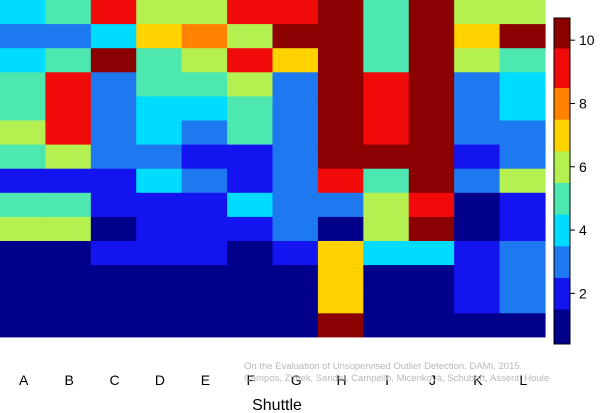  I want to click on x-tick-label: K, so click(478, 380).